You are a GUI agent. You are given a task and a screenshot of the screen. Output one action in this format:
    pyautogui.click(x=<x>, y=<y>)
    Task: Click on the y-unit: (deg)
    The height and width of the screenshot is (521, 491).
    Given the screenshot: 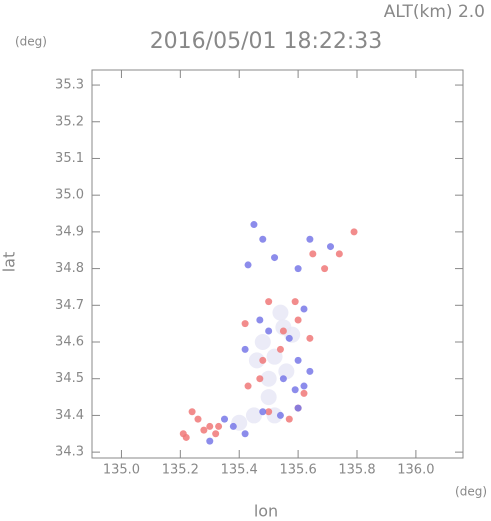 What is the action you would take?
    pyautogui.click(x=31, y=42)
    